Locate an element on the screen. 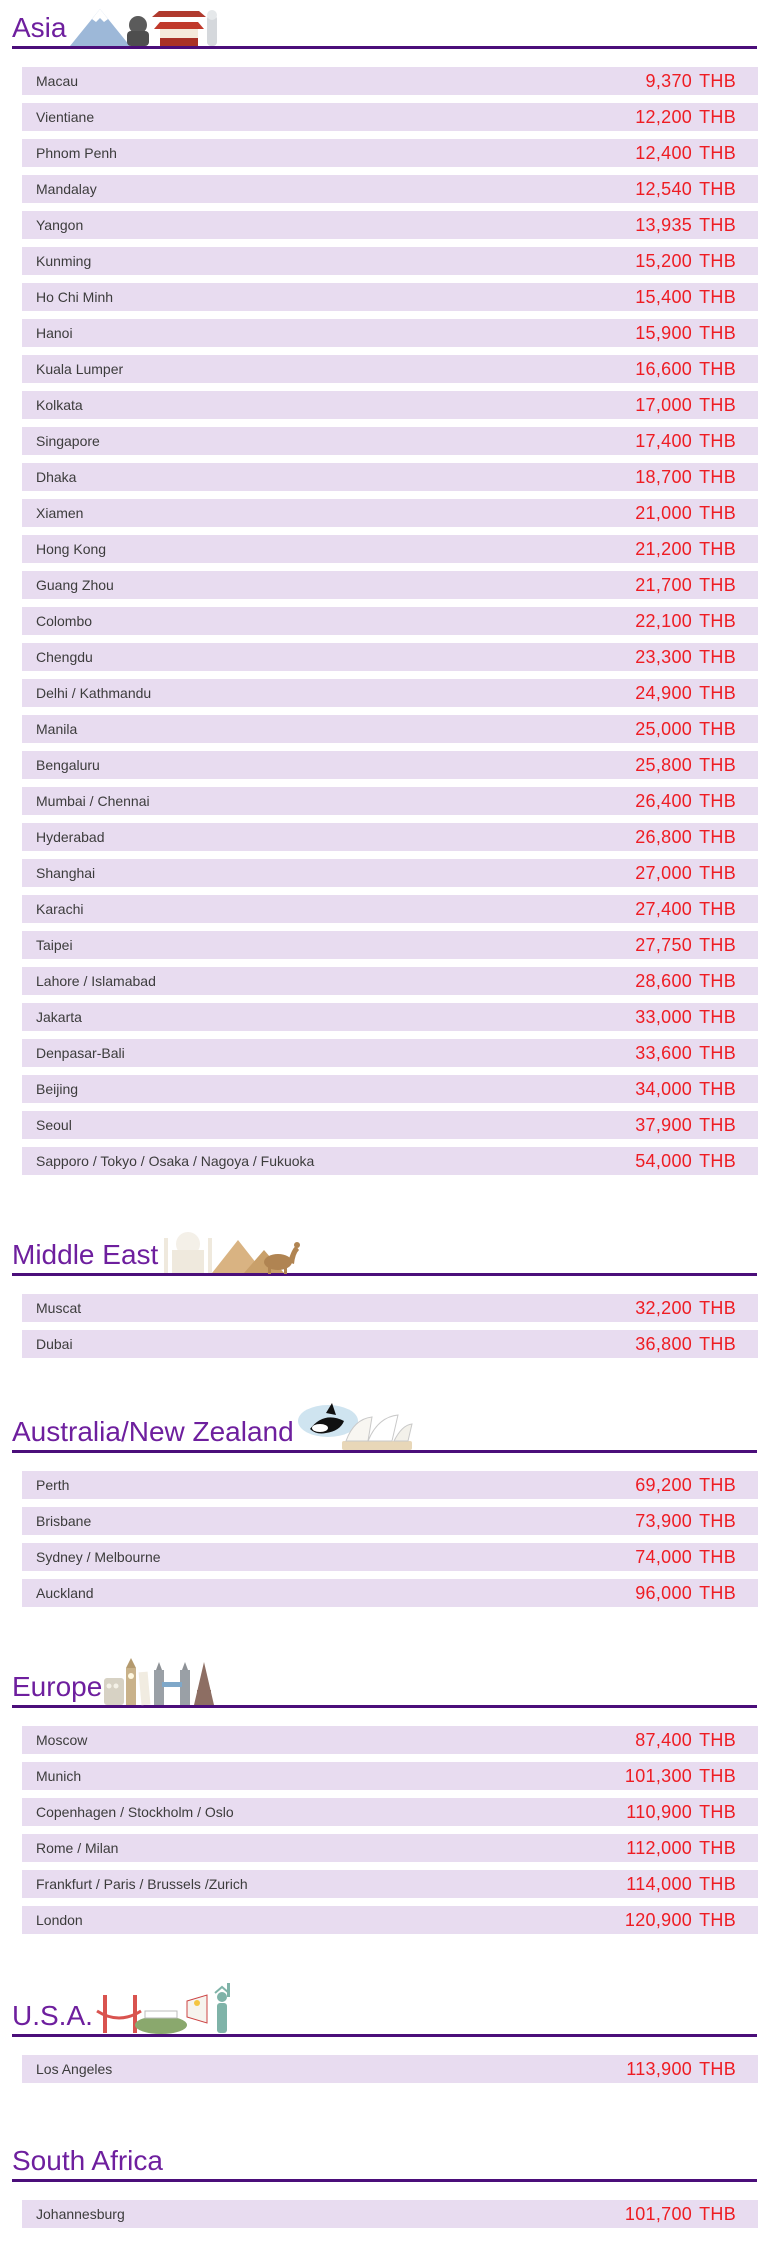  fare-amount: 73,900 is located at coordinates (664, 1520).